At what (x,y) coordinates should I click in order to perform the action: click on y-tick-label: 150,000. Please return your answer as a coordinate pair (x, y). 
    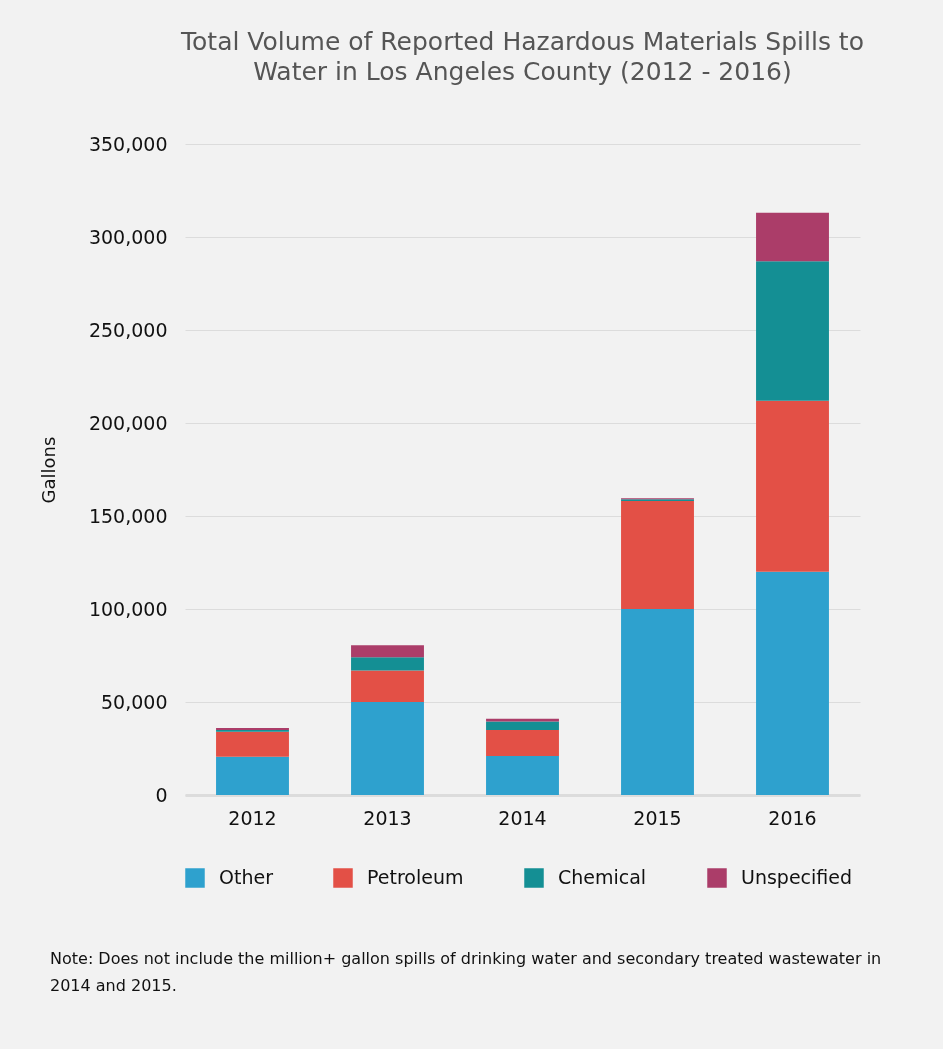
    Looking at the image, I should click on (128, 515).